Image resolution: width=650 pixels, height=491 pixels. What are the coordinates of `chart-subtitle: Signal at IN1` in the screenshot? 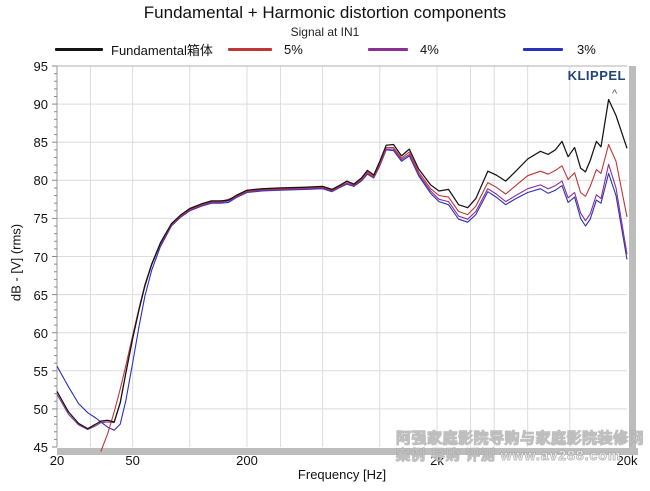 It's located at (325, 32).